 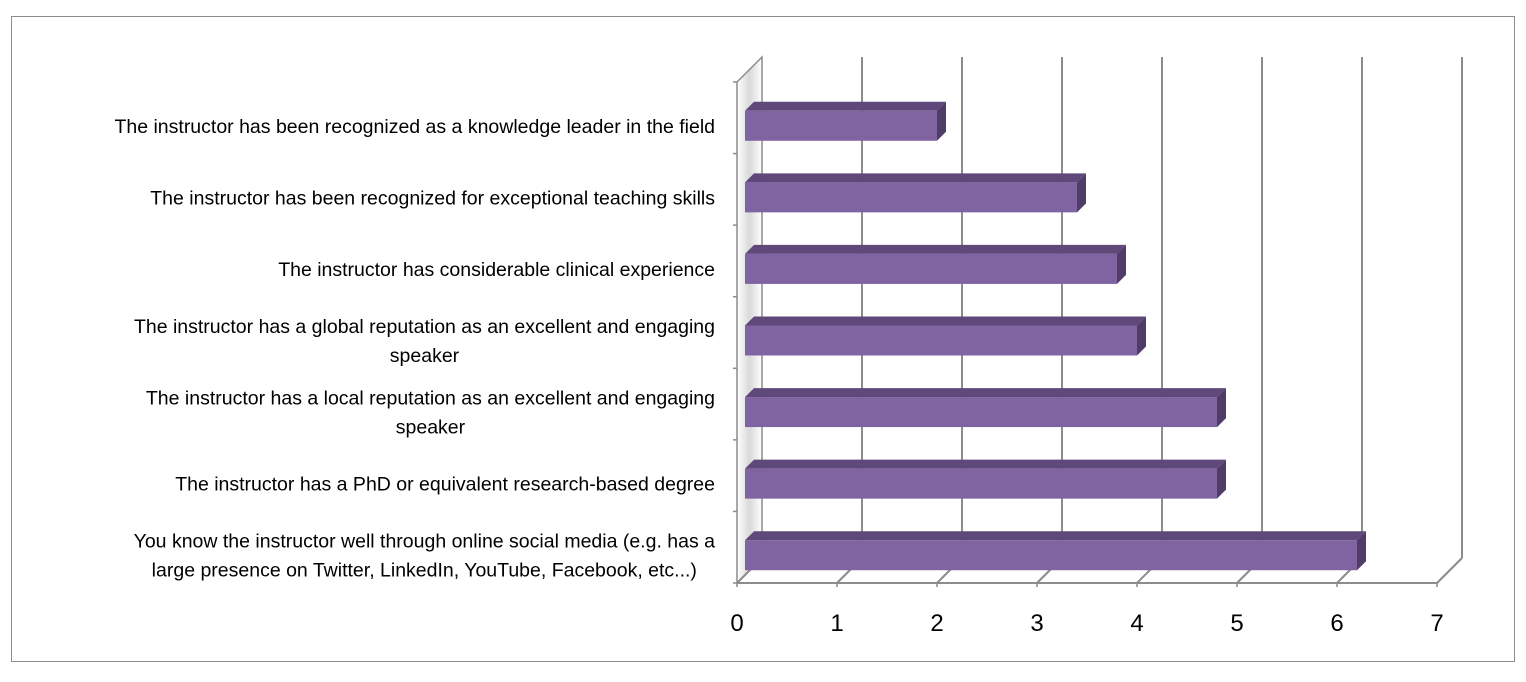 I want to click on x-tick-label-7: 7, so click(x=1436, y=623).